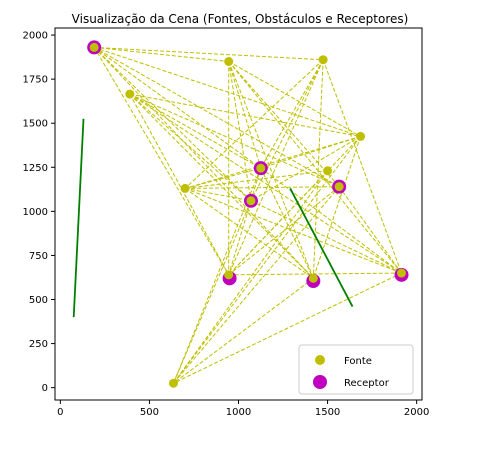 The image size is (491, 457). Describe the element at coordinates (35, 124) in the screenshot. I see `y-tick-label: 1500` at that location.